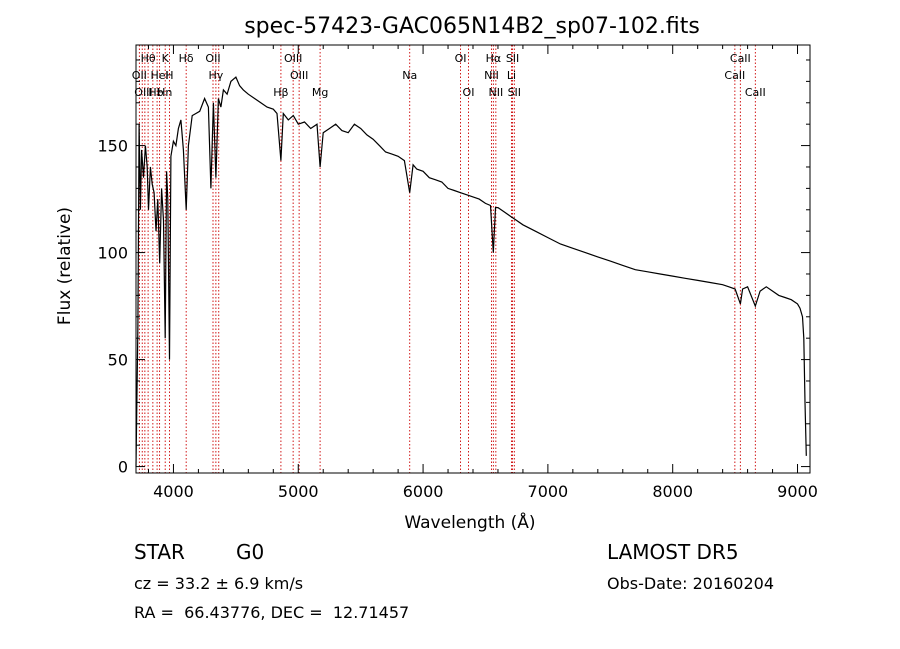 Image resolution: width=900 pixels, height=649 pixels. What do you see at coordinates (169, 75) in the screenshot?
I see `emission-line-label: H` at bounding box center [169, 75].